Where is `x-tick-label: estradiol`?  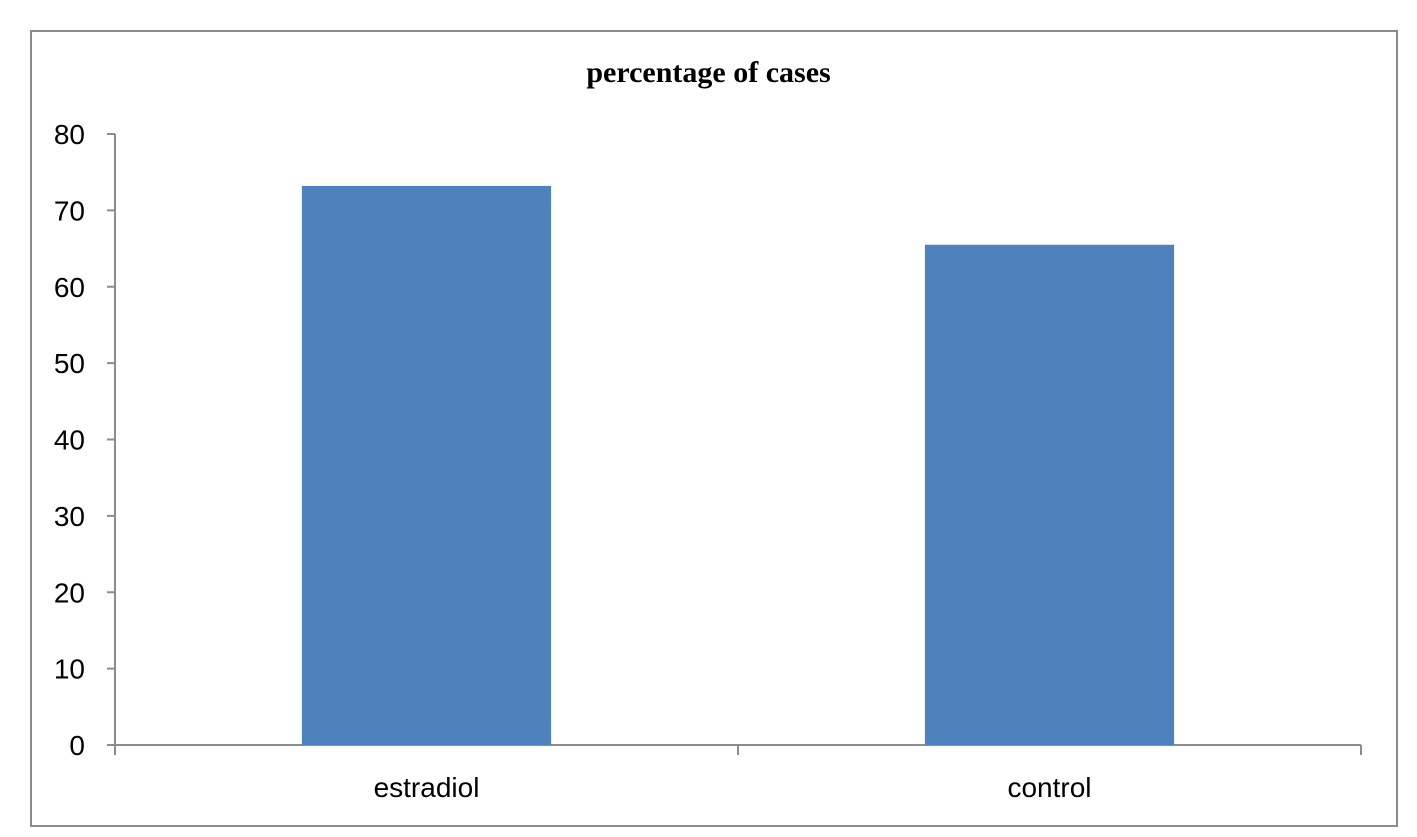 x-tick-label: estradiol is located at coordinates (427, 787).